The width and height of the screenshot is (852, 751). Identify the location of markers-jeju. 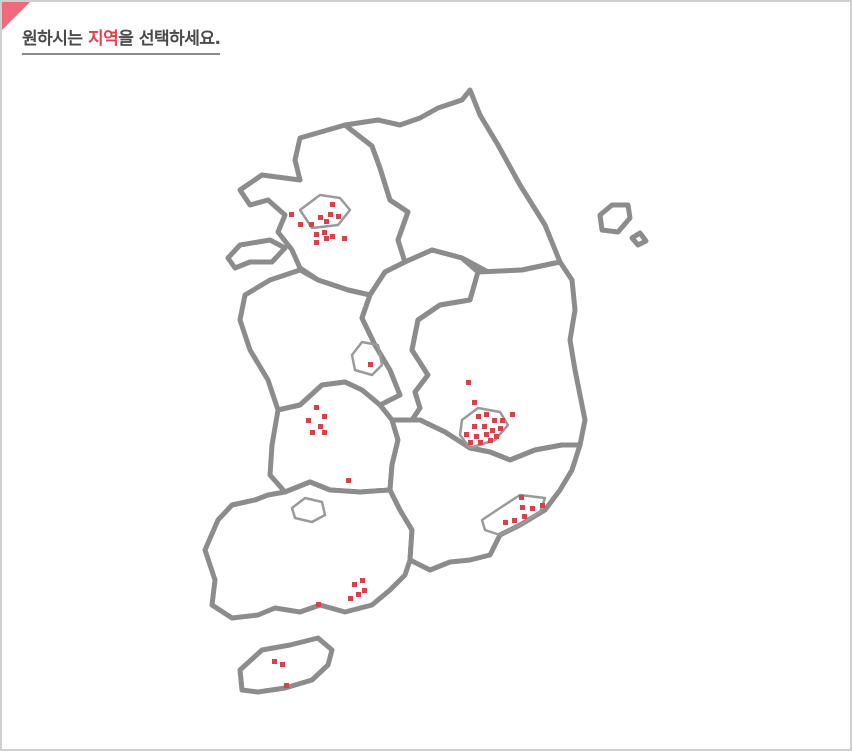
(280, 673).